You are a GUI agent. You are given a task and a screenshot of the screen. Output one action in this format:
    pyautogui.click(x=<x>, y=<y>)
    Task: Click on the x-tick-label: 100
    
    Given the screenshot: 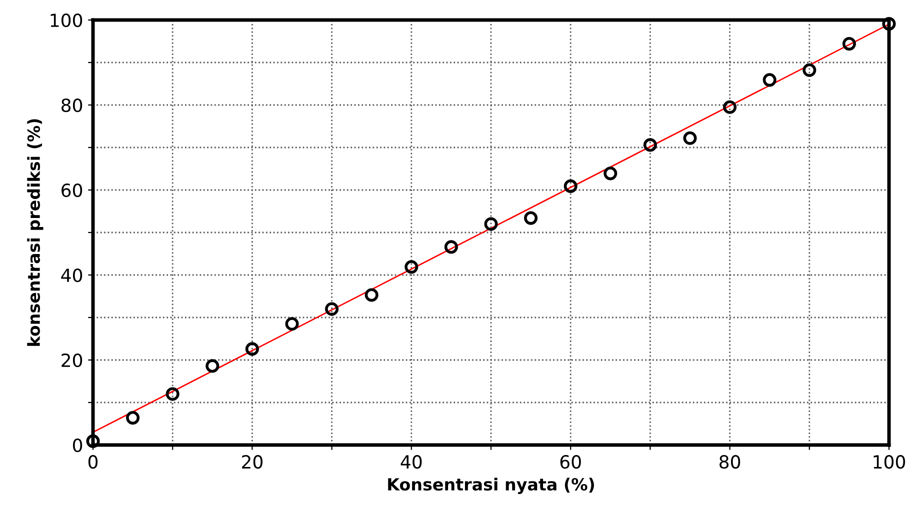 What is the action you would take?
    pyautogui.click(x=890, y=462)
    